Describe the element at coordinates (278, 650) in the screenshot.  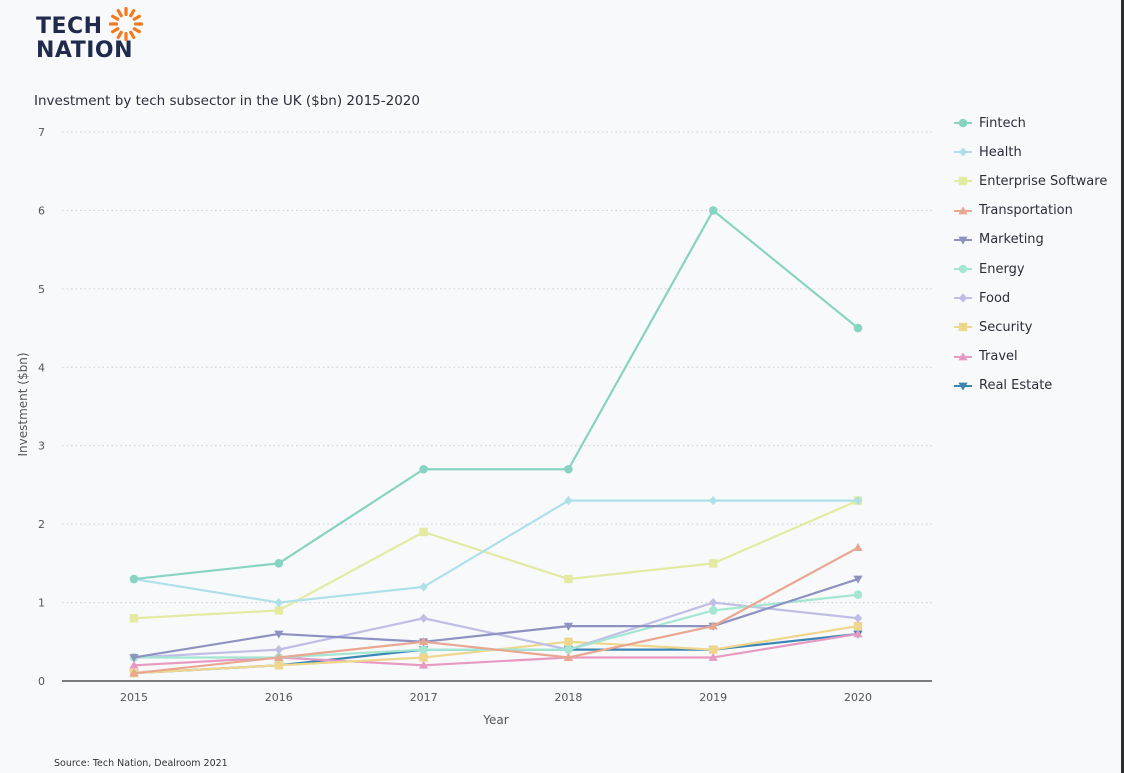
I see `data-point-food-2016` at that location.